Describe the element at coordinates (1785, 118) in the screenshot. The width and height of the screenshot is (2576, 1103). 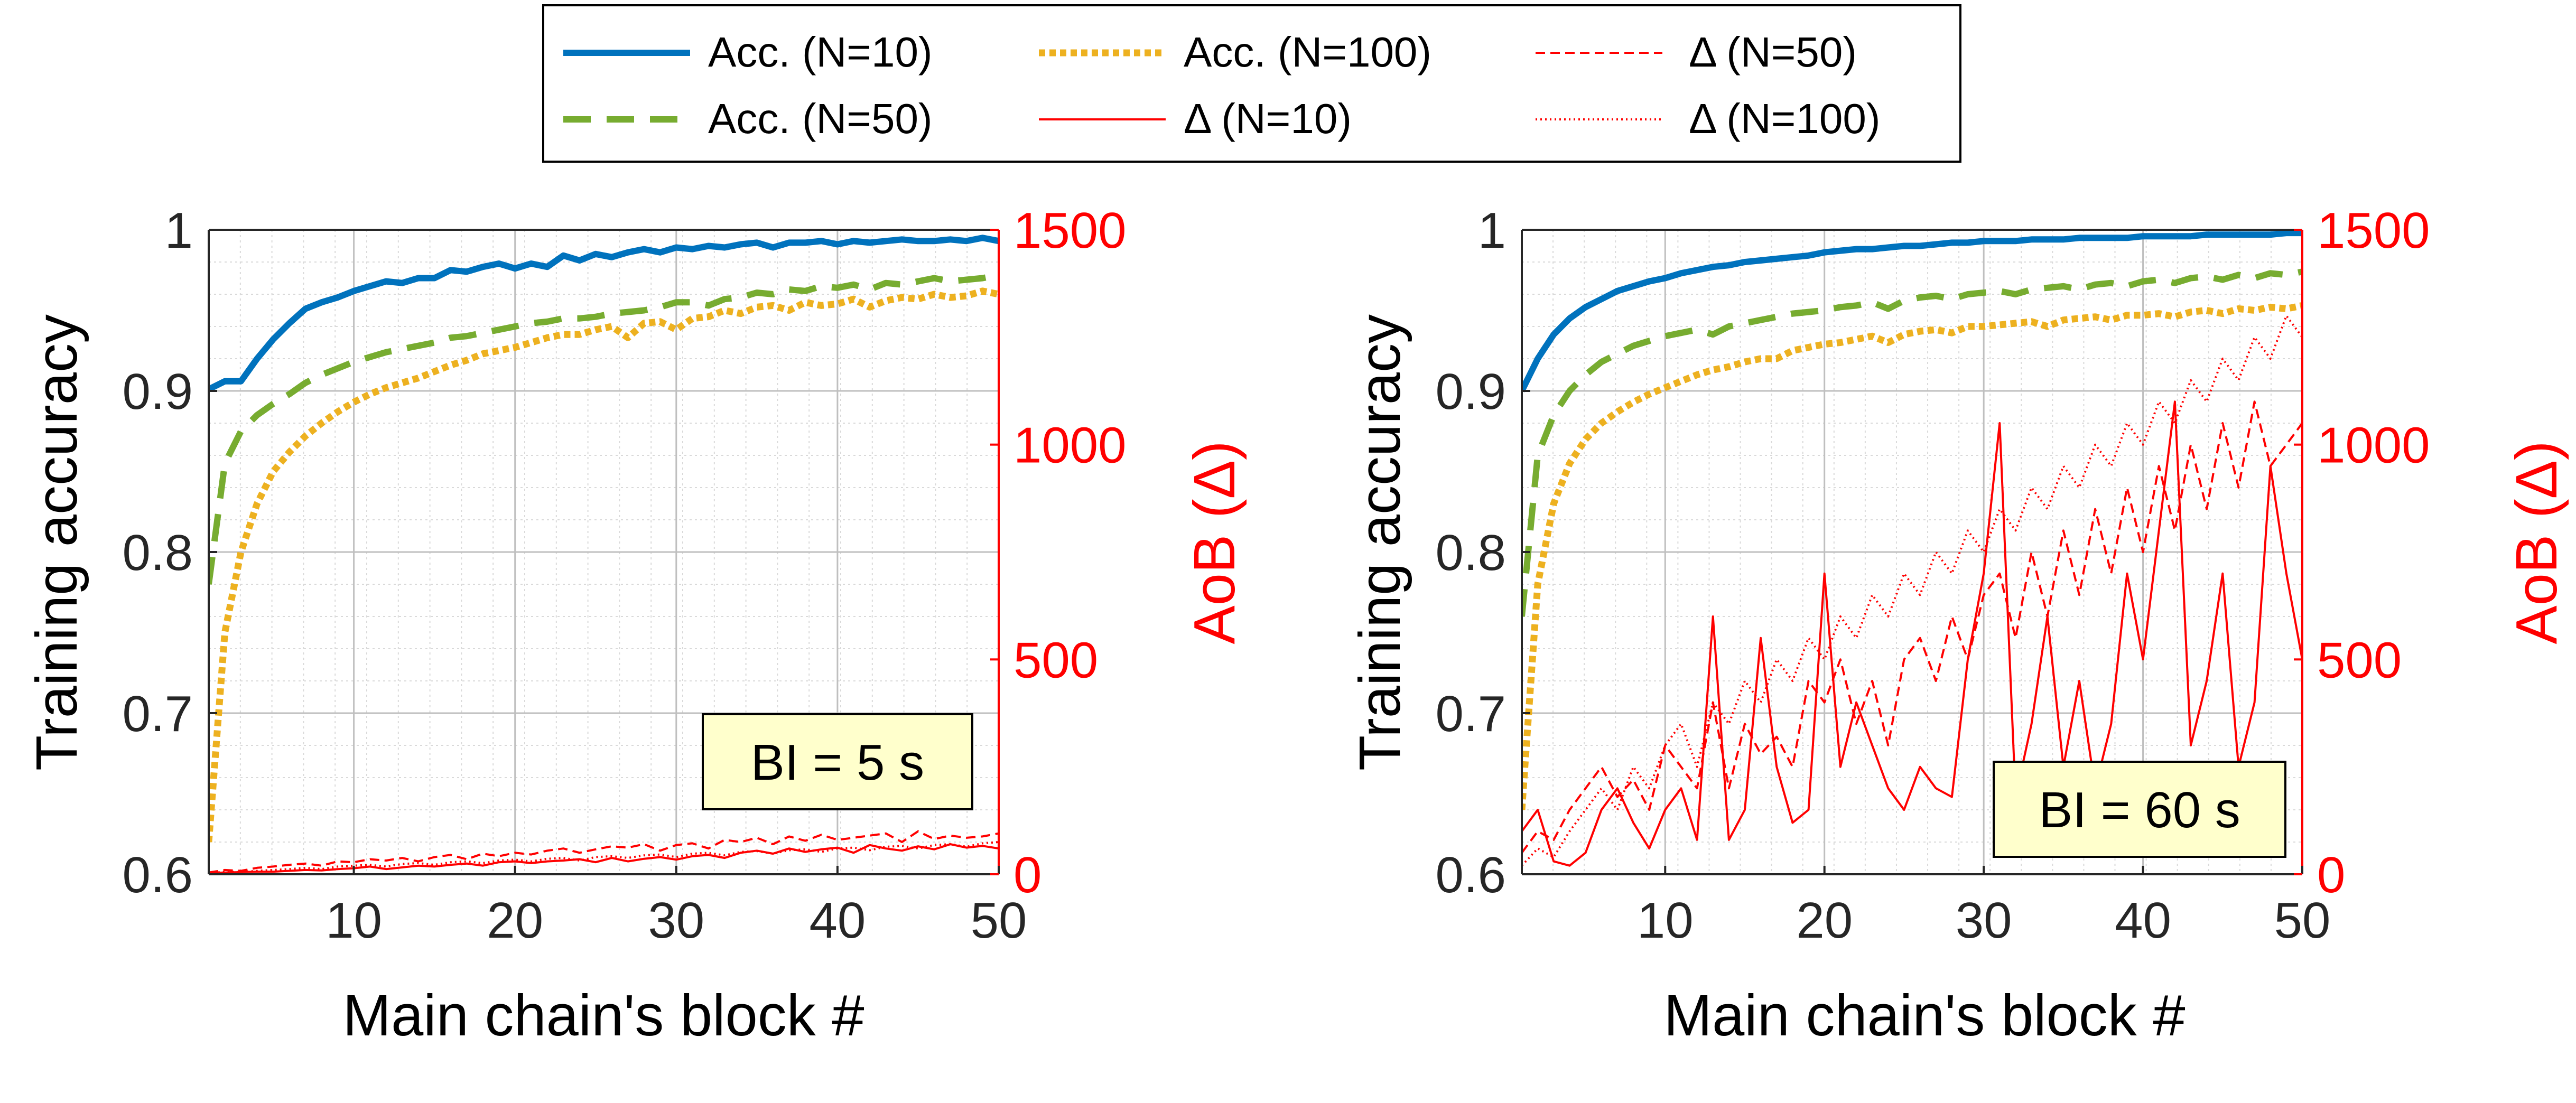
I see `legend-label-delta-n100: Δ (N=100)` at that location.